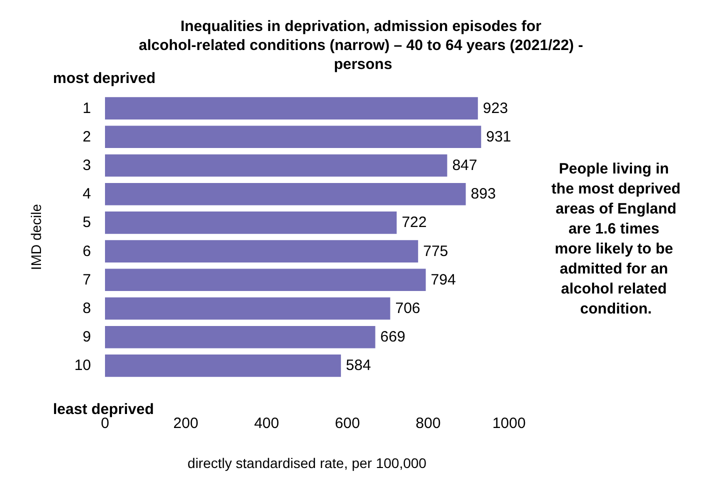  I want to click on y-tick-label: 1, so click(86, 108).